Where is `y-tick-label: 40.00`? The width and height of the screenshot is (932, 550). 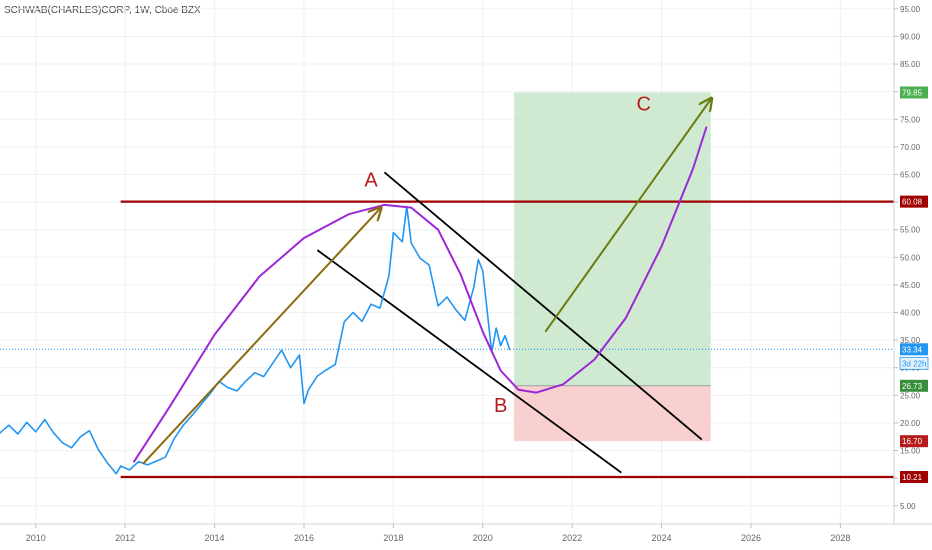
y-tick-label: 40.00 is located at coordinates (910, 313).